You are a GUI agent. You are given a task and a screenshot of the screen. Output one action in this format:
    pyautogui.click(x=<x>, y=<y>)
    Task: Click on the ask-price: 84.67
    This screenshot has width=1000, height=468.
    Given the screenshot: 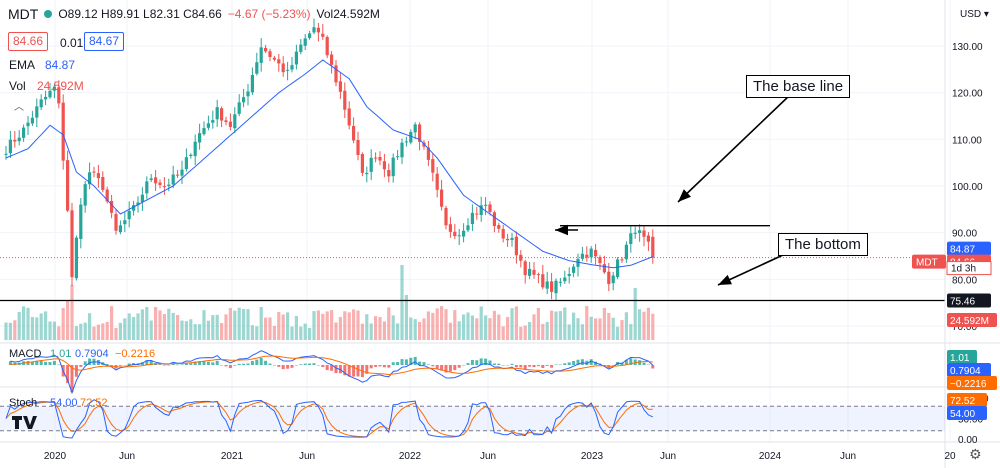 What is the action you would take?
    pyautogui.click(x=104, y=41)
    